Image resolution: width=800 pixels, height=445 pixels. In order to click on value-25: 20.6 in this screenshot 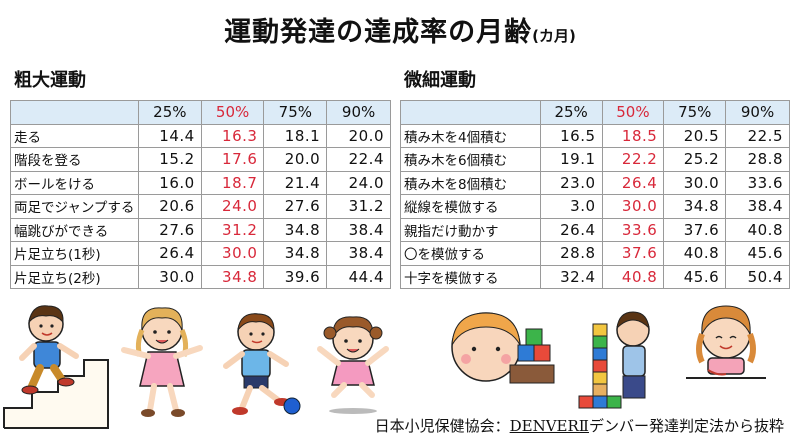, I will do `click(169, 206)`.